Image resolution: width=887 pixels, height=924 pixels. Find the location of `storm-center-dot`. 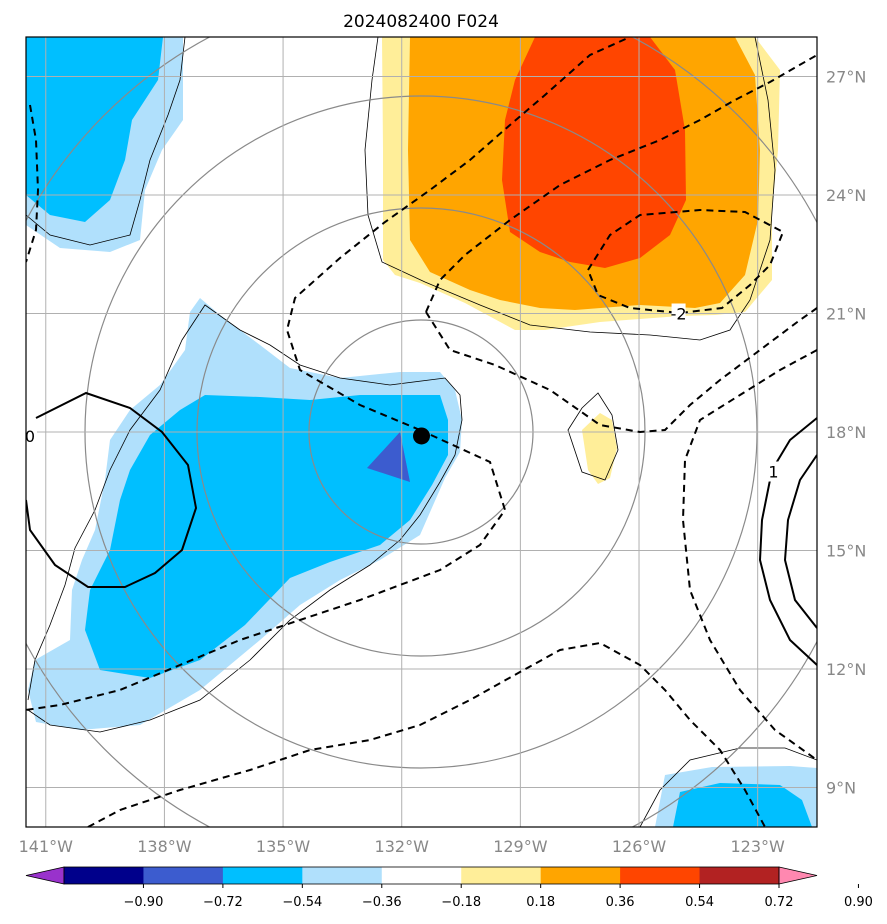

storm-center-dot is located at coordinates (421, 436).